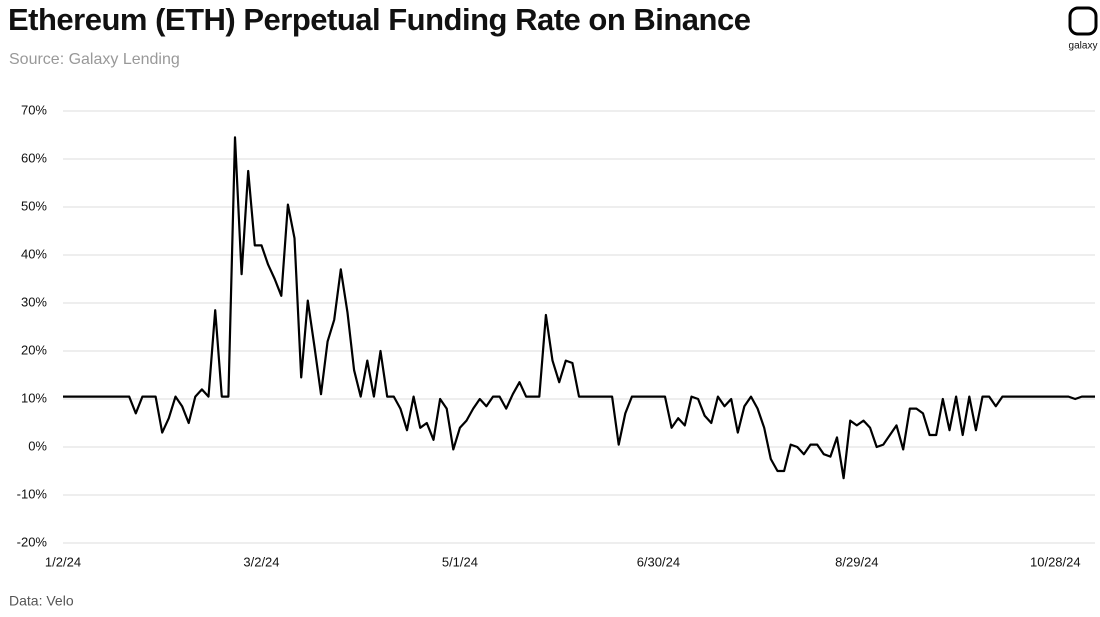 This screenshot has width=1100, height=617. Describe the element at coordinates (261, 561) in the screenshot. I see `x-tick-label: 3/2/24` at that location.